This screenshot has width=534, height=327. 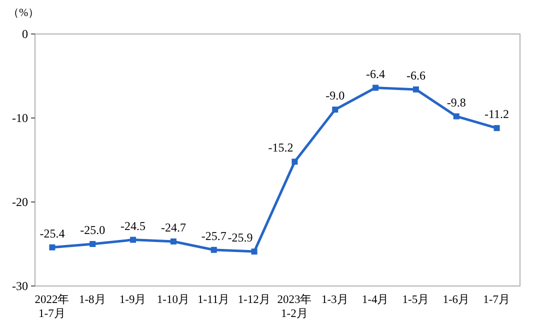 I want to click on y-tick-label: -20, so click(x=20, y=202).